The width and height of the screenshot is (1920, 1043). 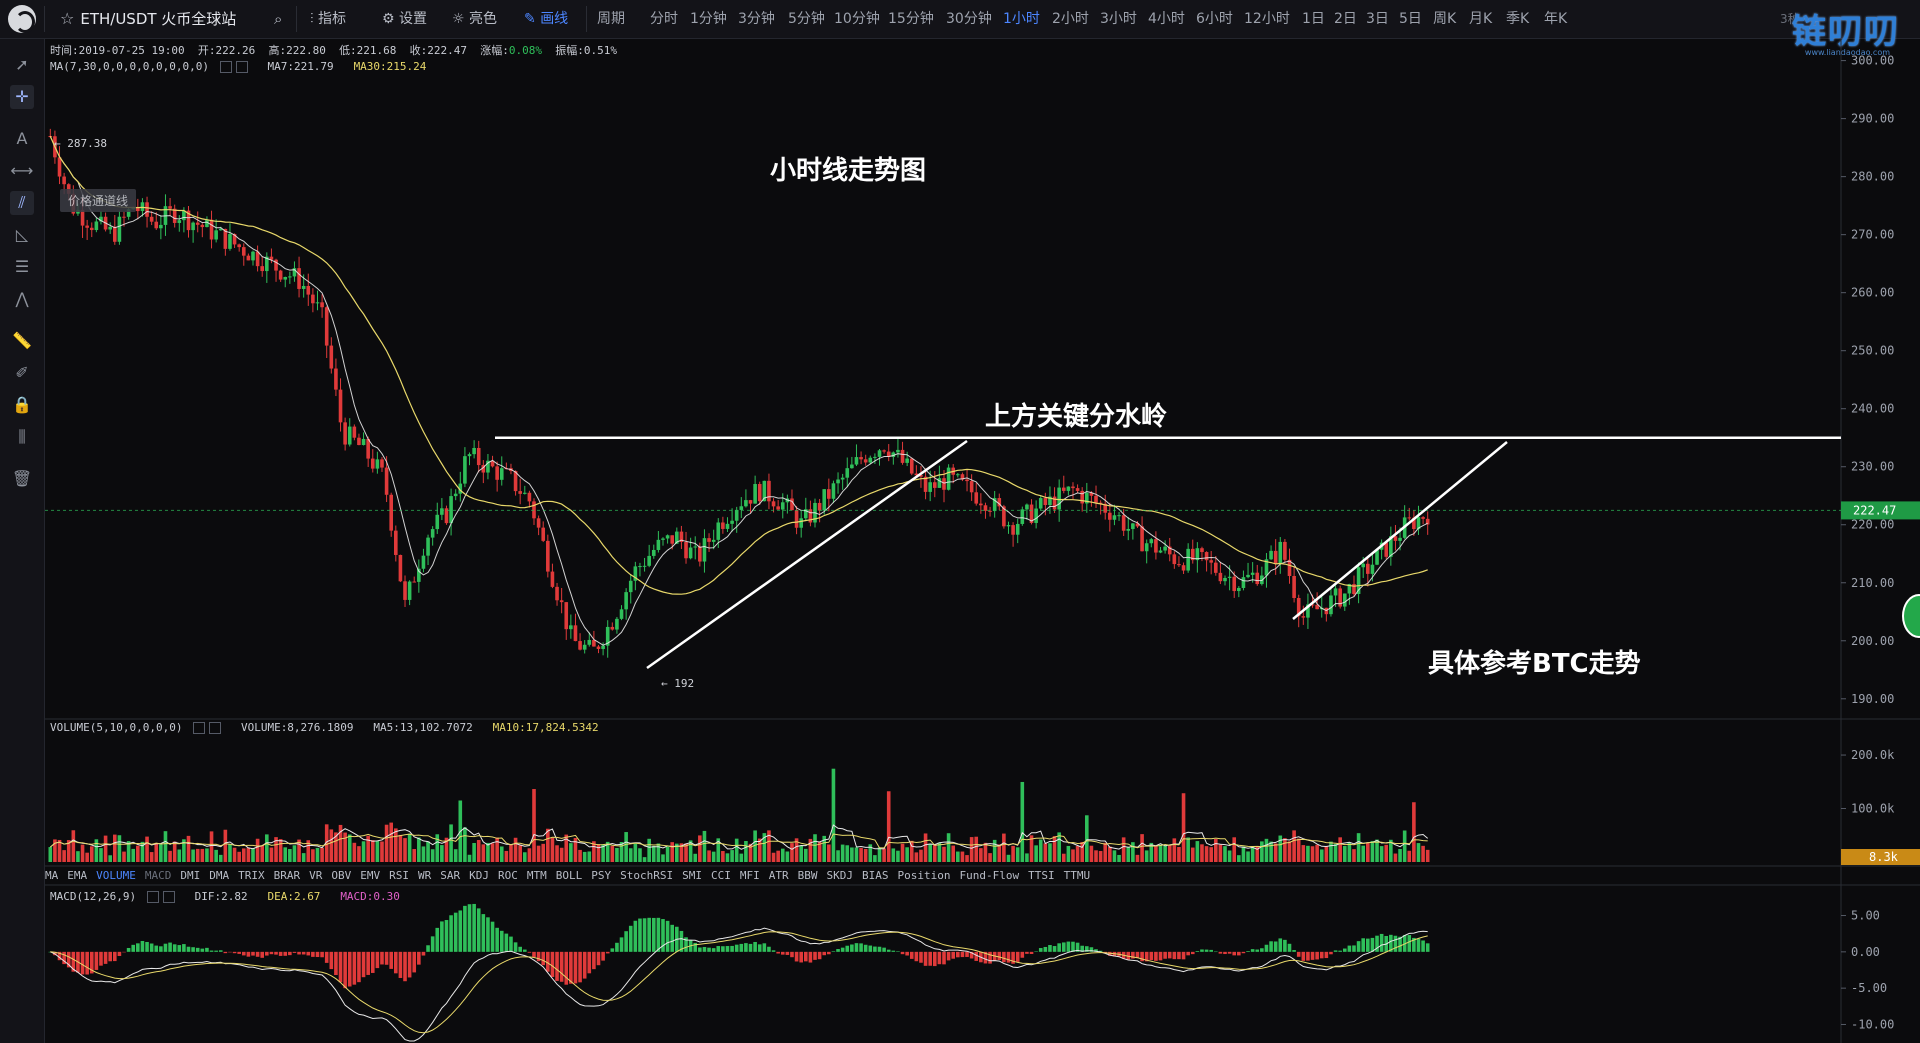 I want to click on indicator-tab: MFI, so click(x=749, y=875).